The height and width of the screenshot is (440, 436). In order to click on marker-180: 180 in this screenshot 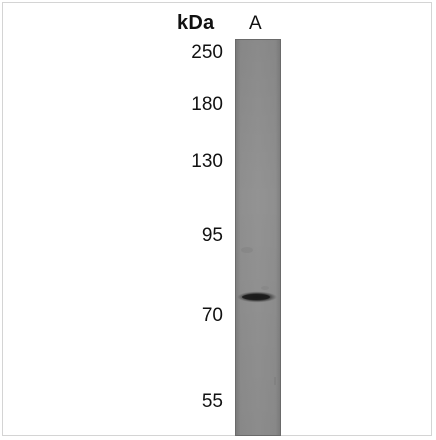, I will do `click(207, 104)`.